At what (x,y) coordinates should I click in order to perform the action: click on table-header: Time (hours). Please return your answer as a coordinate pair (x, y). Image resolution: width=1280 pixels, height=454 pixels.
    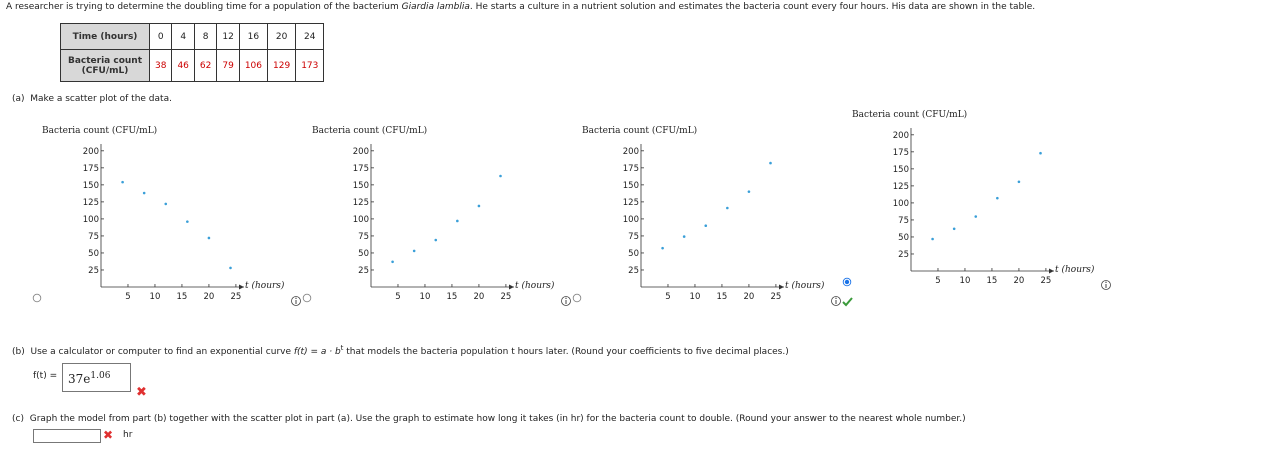
    Looking at the image, I should click on (105, 36).